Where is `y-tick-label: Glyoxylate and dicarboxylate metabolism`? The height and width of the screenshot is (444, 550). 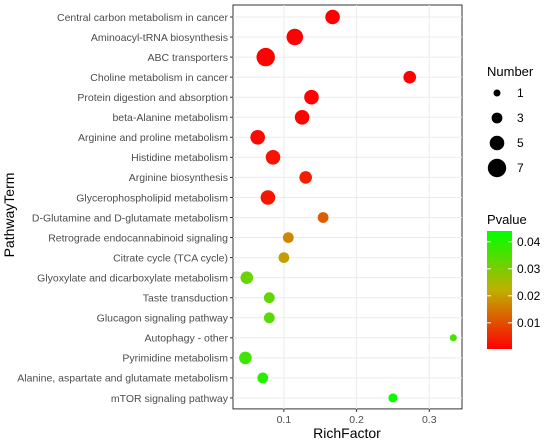 y-tick-label: Glyoxylate and dicarboxylate metabolism is located at coordinates (132, 278).